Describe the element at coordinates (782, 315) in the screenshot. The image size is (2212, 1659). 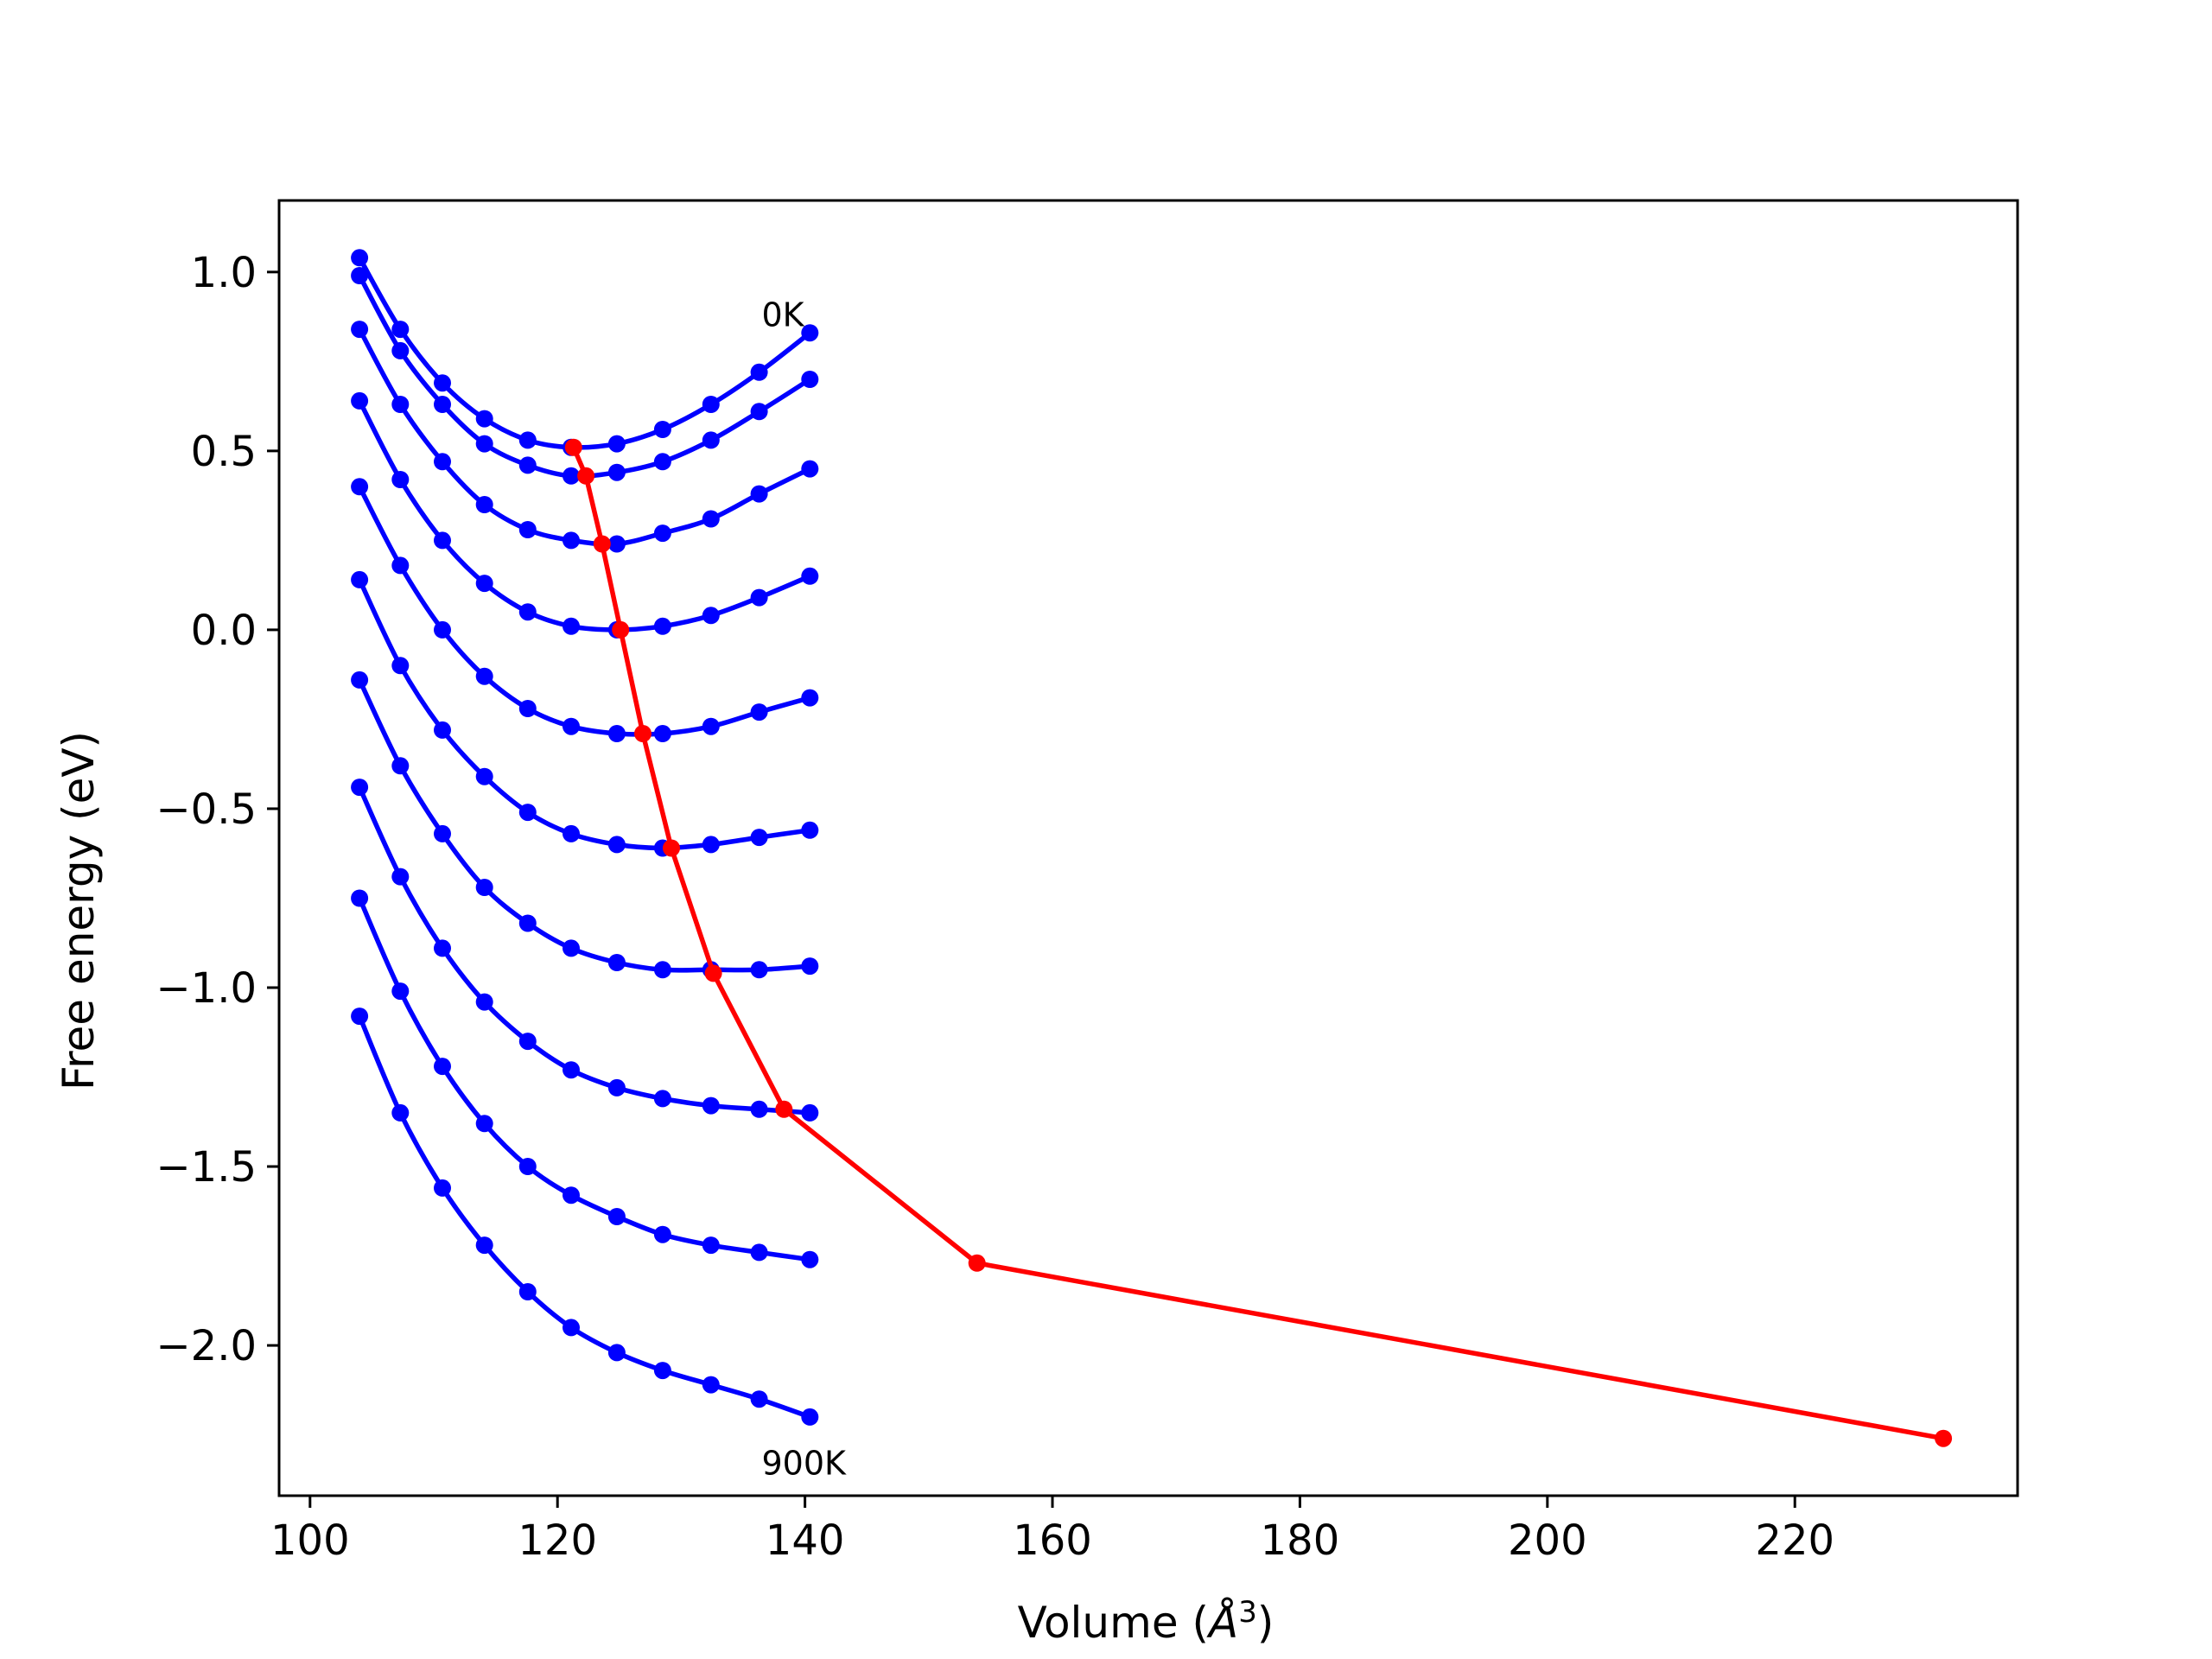
I see `annotation-label: 0K` at that location.